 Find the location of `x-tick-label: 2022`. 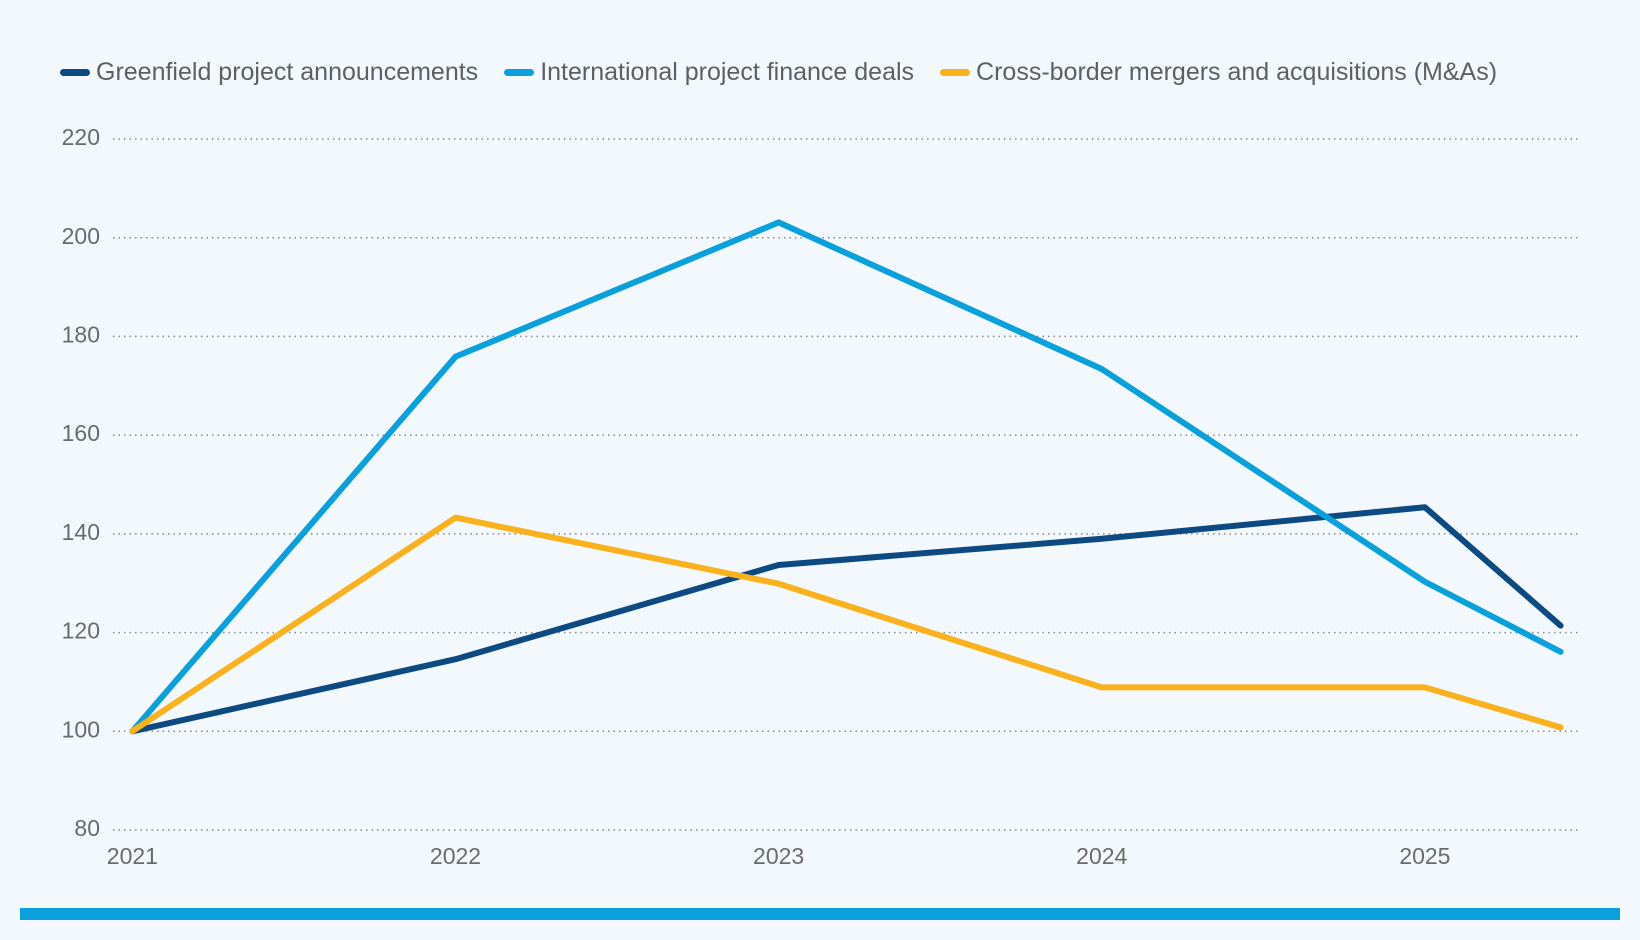

x-tick-label: 2022 is located at coordinates (455, 856).